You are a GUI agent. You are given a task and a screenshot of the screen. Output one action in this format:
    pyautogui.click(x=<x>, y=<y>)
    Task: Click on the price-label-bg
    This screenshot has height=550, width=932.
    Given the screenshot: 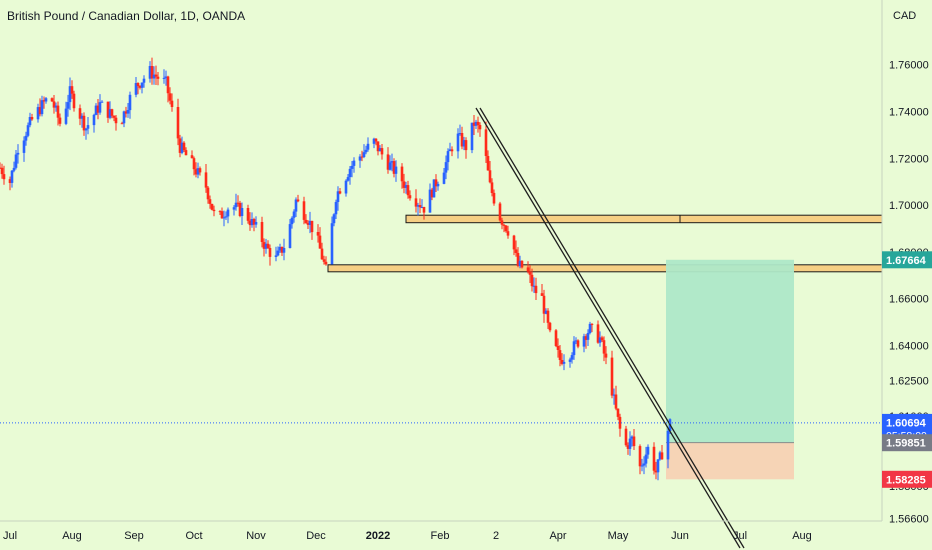 What is the action you would take?
    pyautogui.click(x=907, y=260)
    